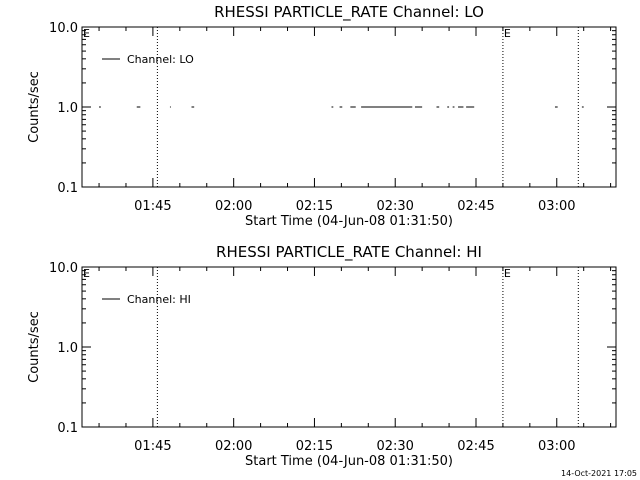 The width and height of the screenshot is (640, 480). Describe the element at coordinates (349, 252) in the screenshot. I see `chart-title: RHESSI PARTICLE_RATE Channel: HI` at that location.